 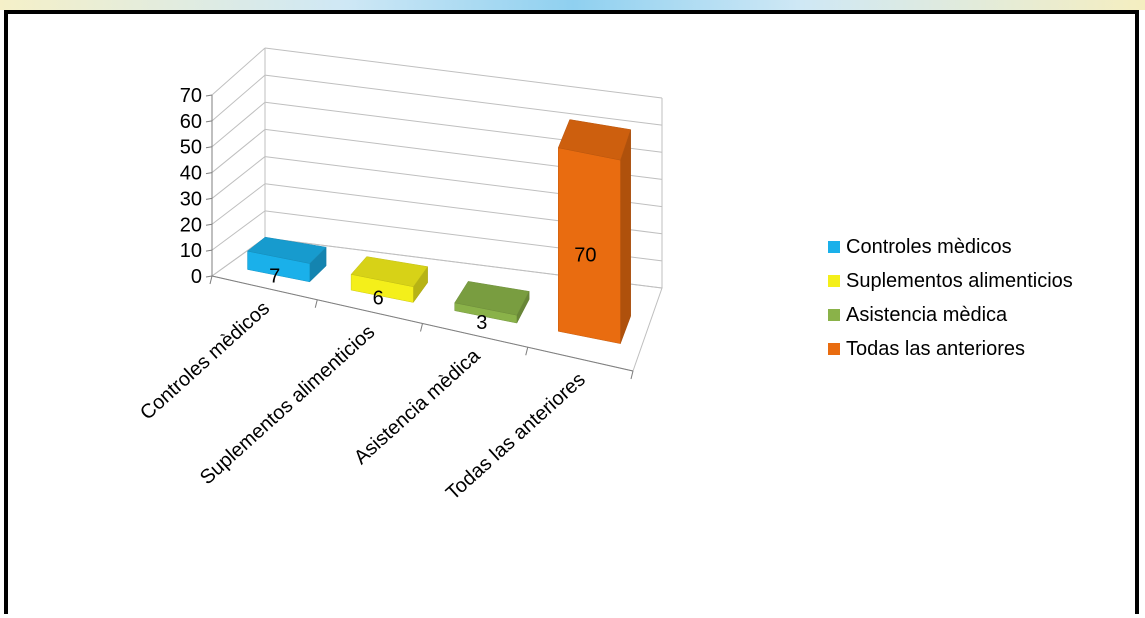 What do you see at coordinates (191, 174) in the screenshot?
I see `y-tick-label: 40` at bounding box center [191, 174].